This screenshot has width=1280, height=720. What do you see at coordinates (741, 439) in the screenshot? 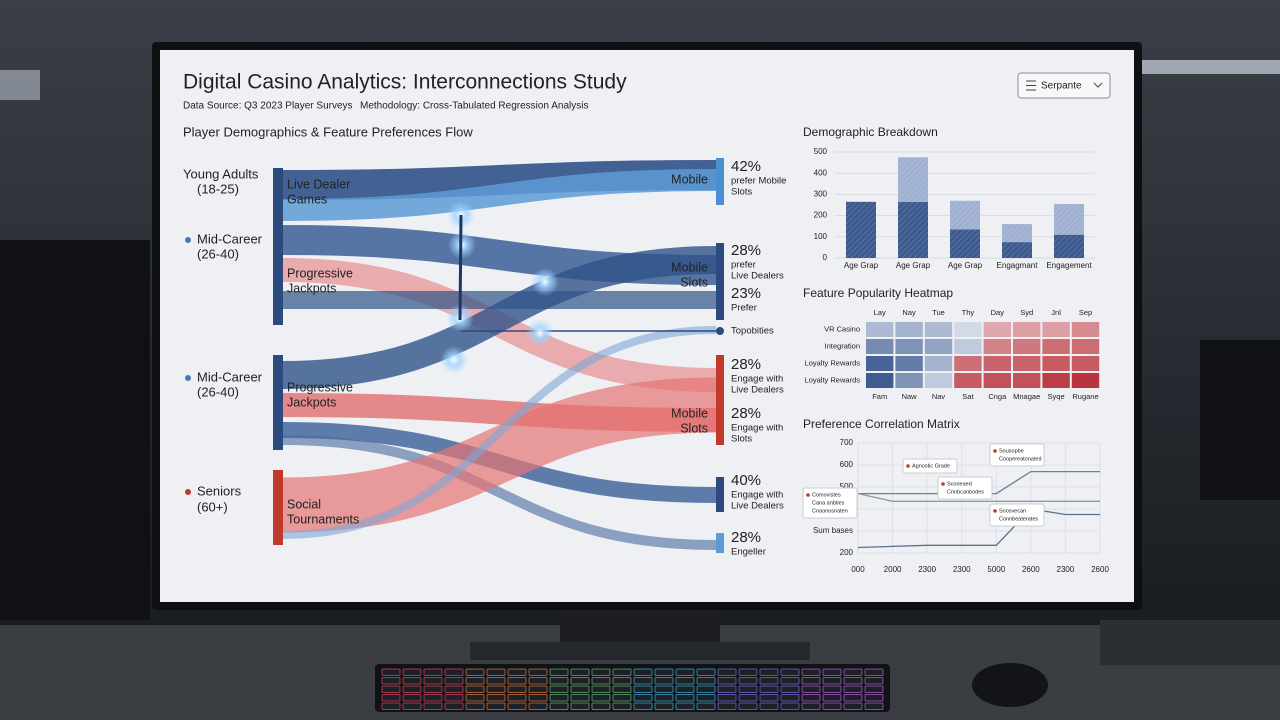
I see `outcome-text: Slots` at bounding box center [741, 439].